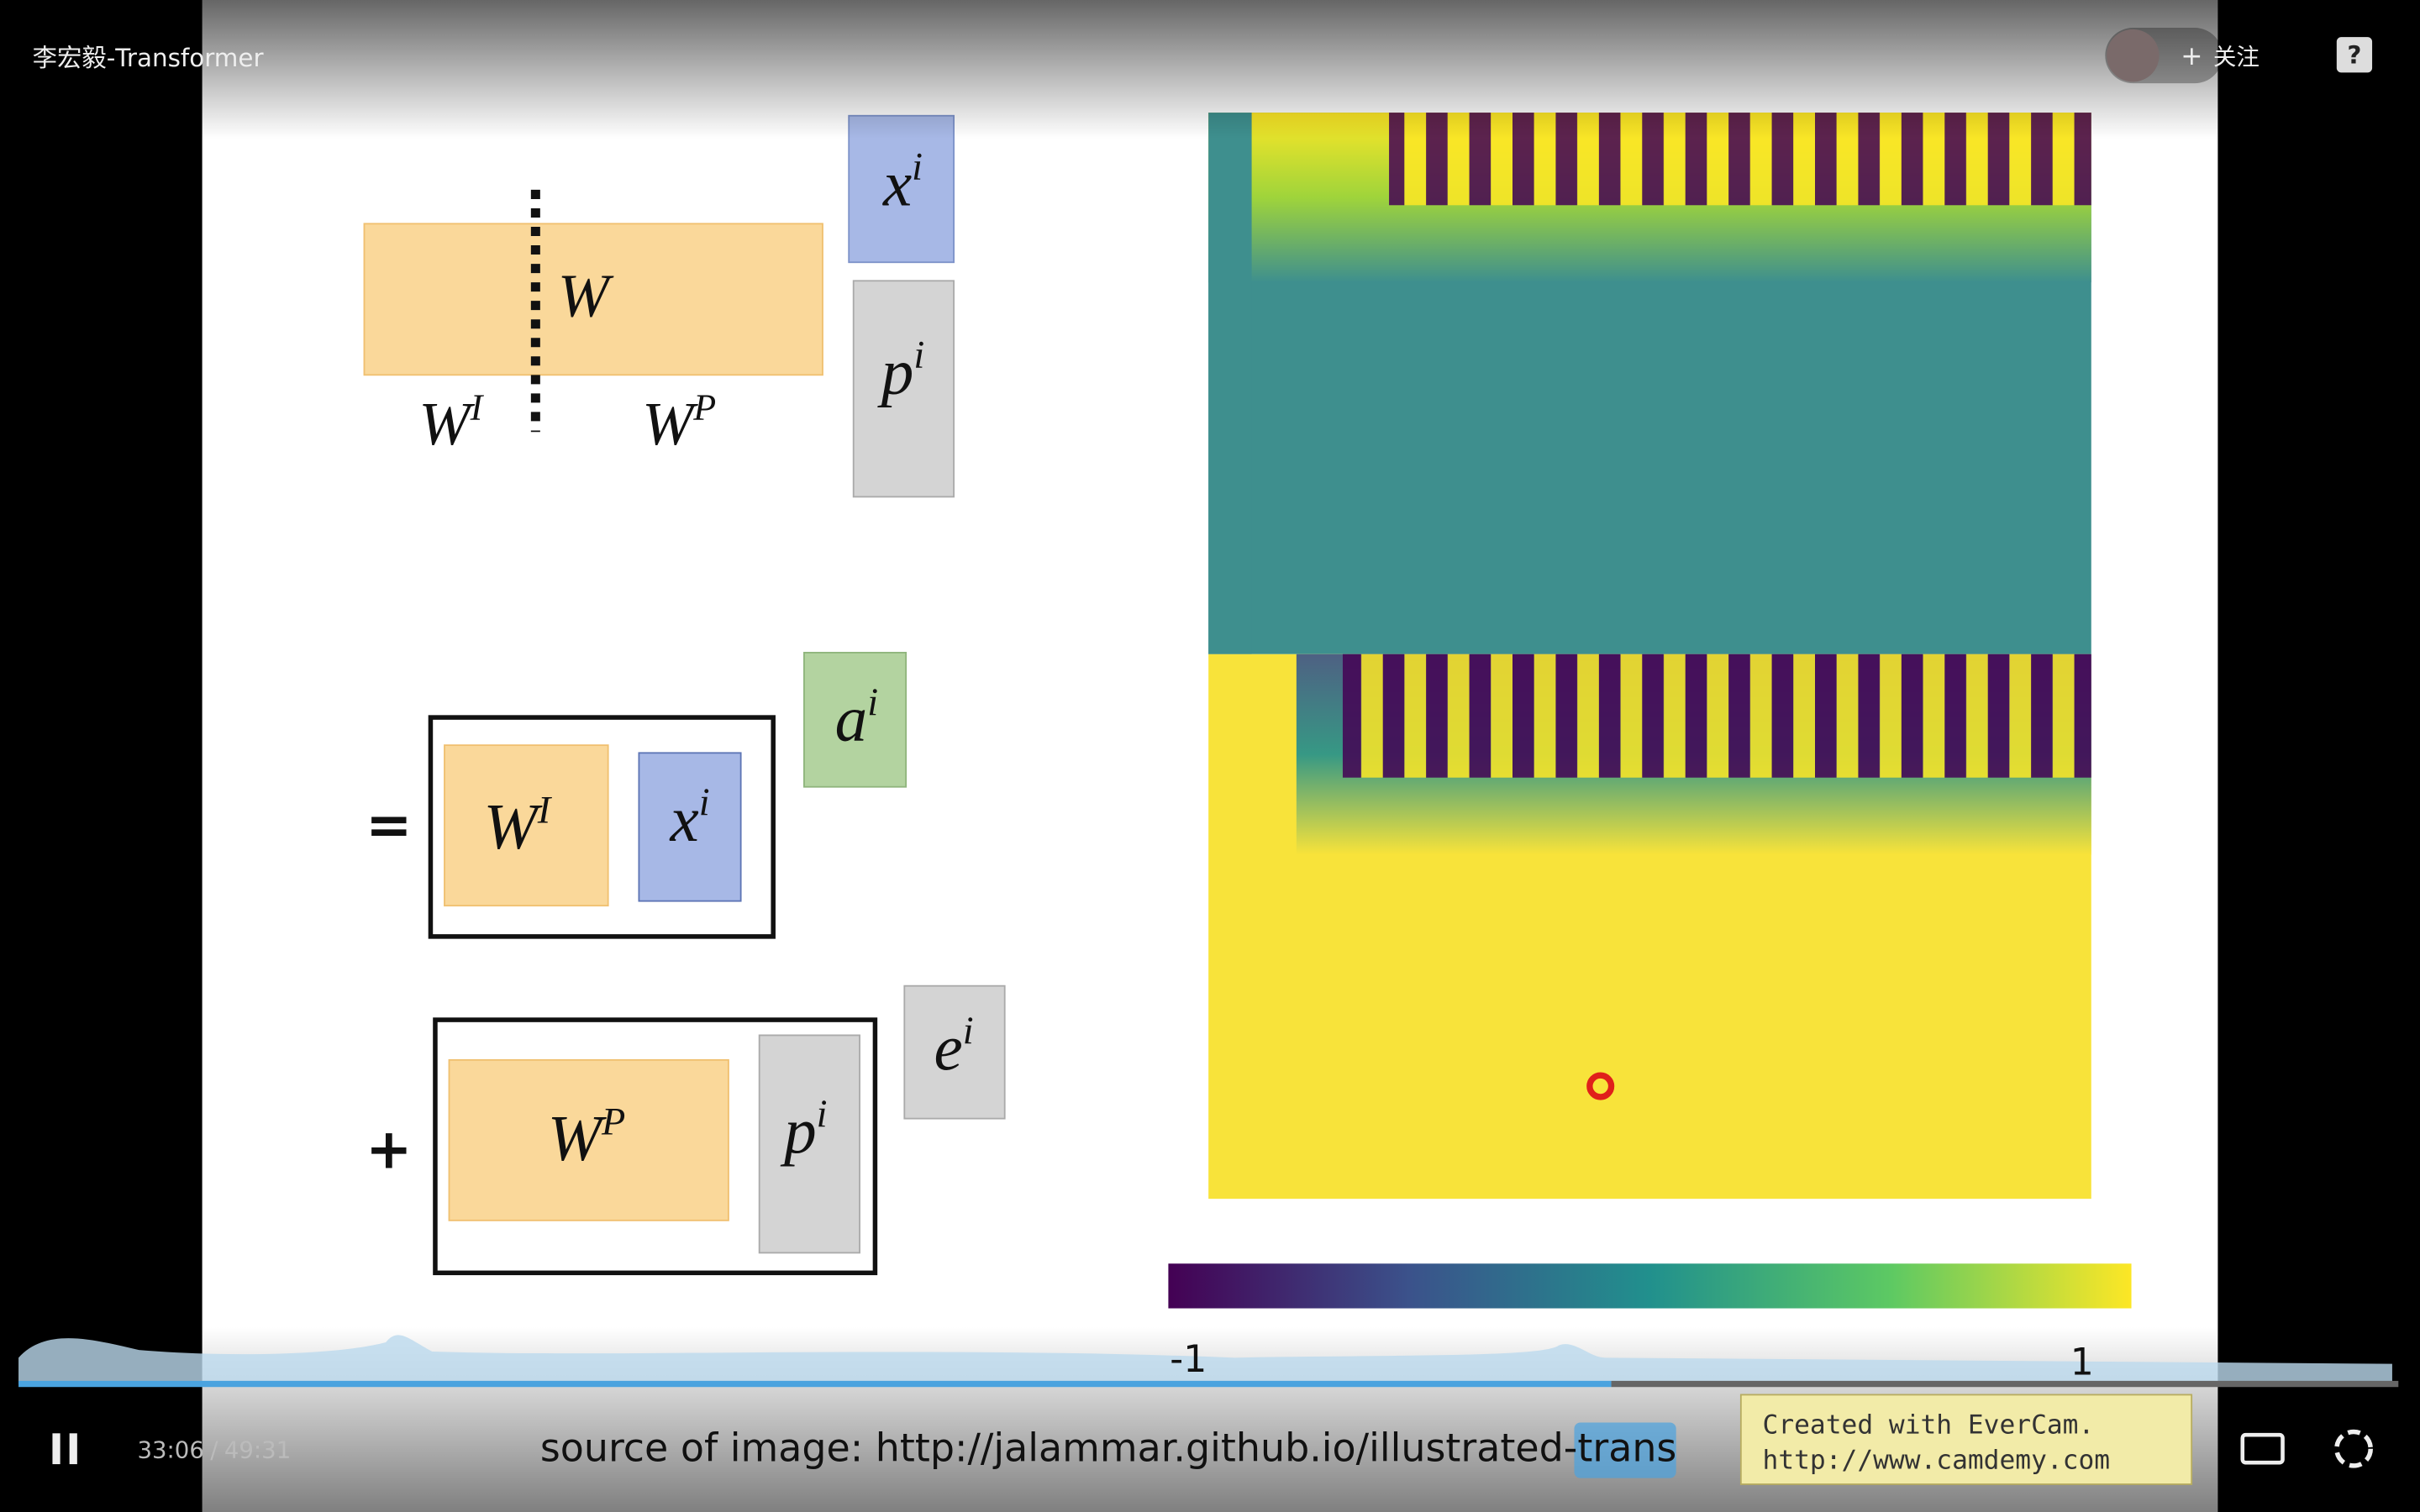 This screenshot has width=2420, height=1512. I want to click on time-display: 33:06 /49:31, so click(214, 1450).